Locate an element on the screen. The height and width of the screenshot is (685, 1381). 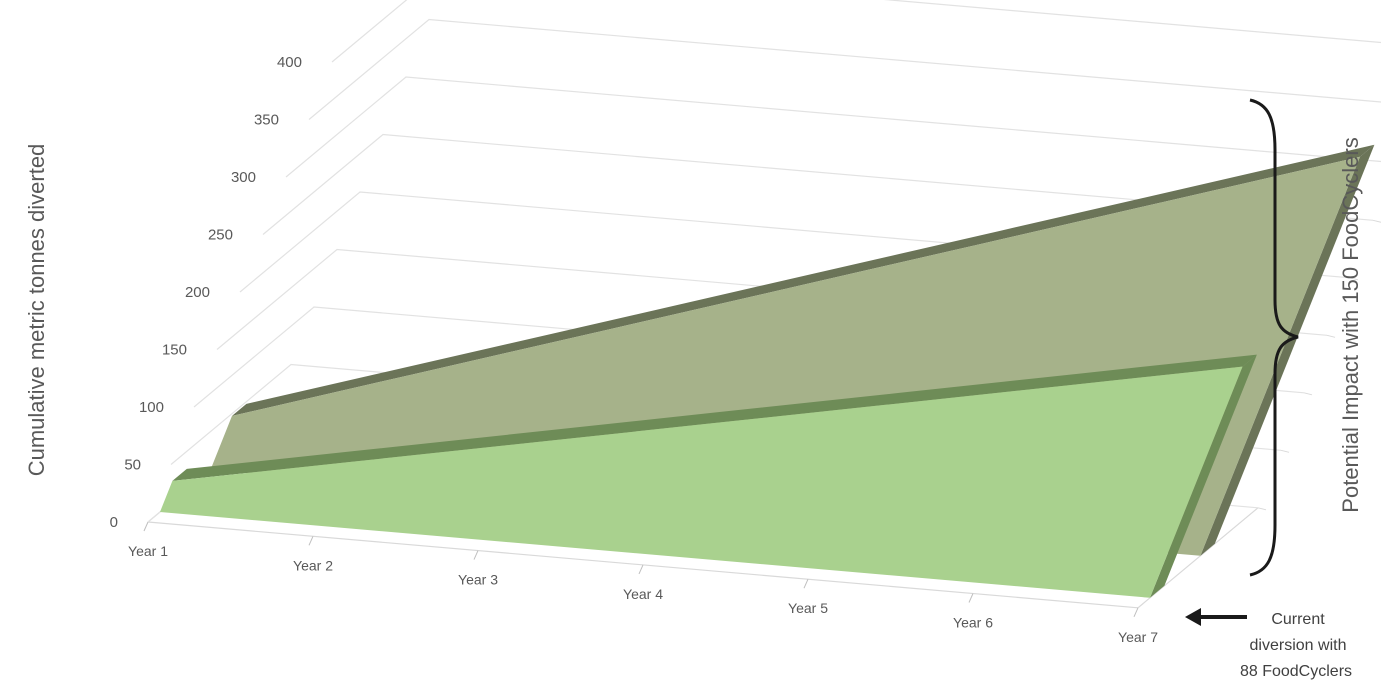
y-tick-label-400: 400 is located at coordinates (289, 62).